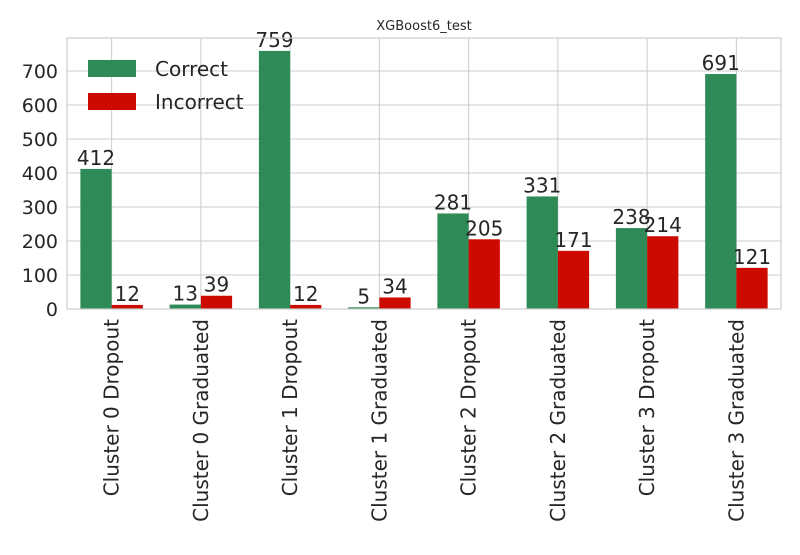 Image resolution: width=800 pixels, height=555 pixels. What do you see at coordinates (721, 63) in the screenshot?
I see `data-label: 691` at bounding box center [721, 63].